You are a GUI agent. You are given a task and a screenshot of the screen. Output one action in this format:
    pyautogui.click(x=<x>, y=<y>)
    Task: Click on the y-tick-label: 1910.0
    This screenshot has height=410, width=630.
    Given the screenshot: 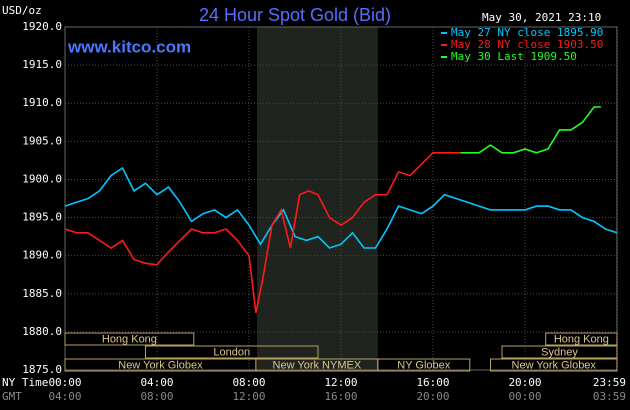 What is the action you would take?
    pyautogui.click(x=42, y=102)
    